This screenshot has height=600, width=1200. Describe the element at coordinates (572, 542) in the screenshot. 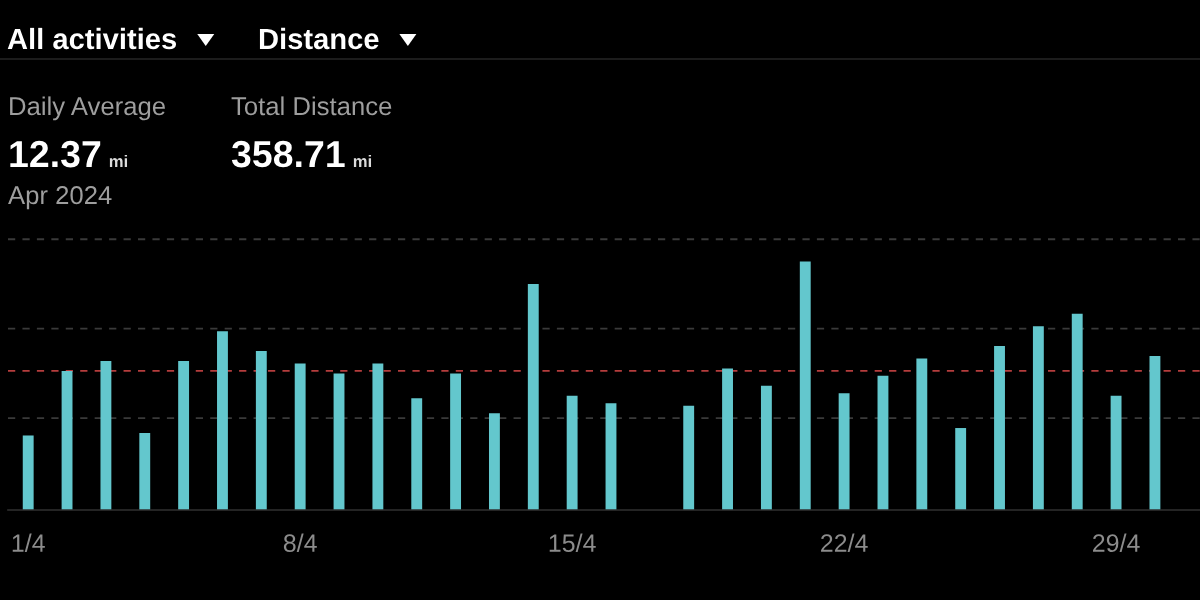

I see `x-tick-label: 15/4` at that location.